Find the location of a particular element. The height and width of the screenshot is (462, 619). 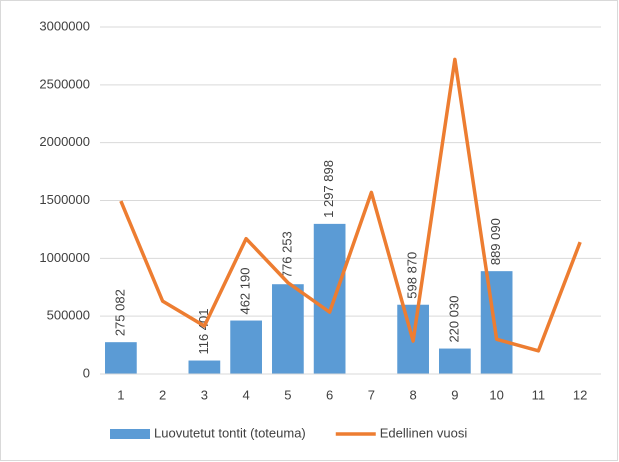

data-label: 275 082 is located at coordinates (119, 312).